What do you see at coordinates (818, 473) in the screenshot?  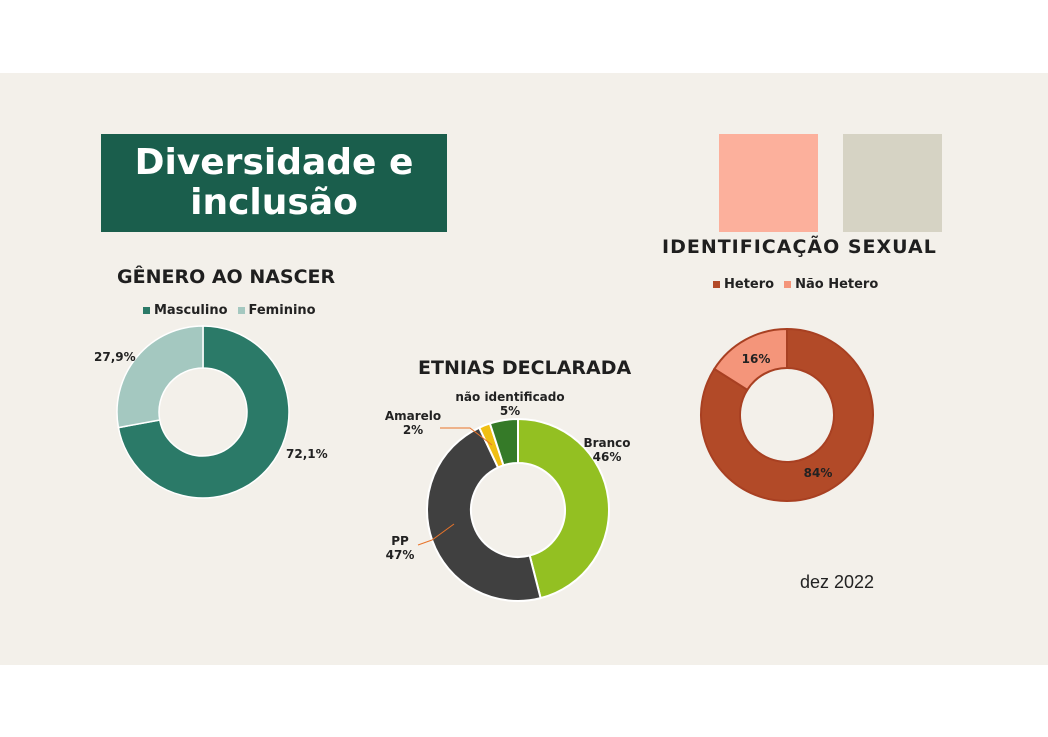 I see `sexual-data-label-hetero: 84%` at bounding box center [818, 473].